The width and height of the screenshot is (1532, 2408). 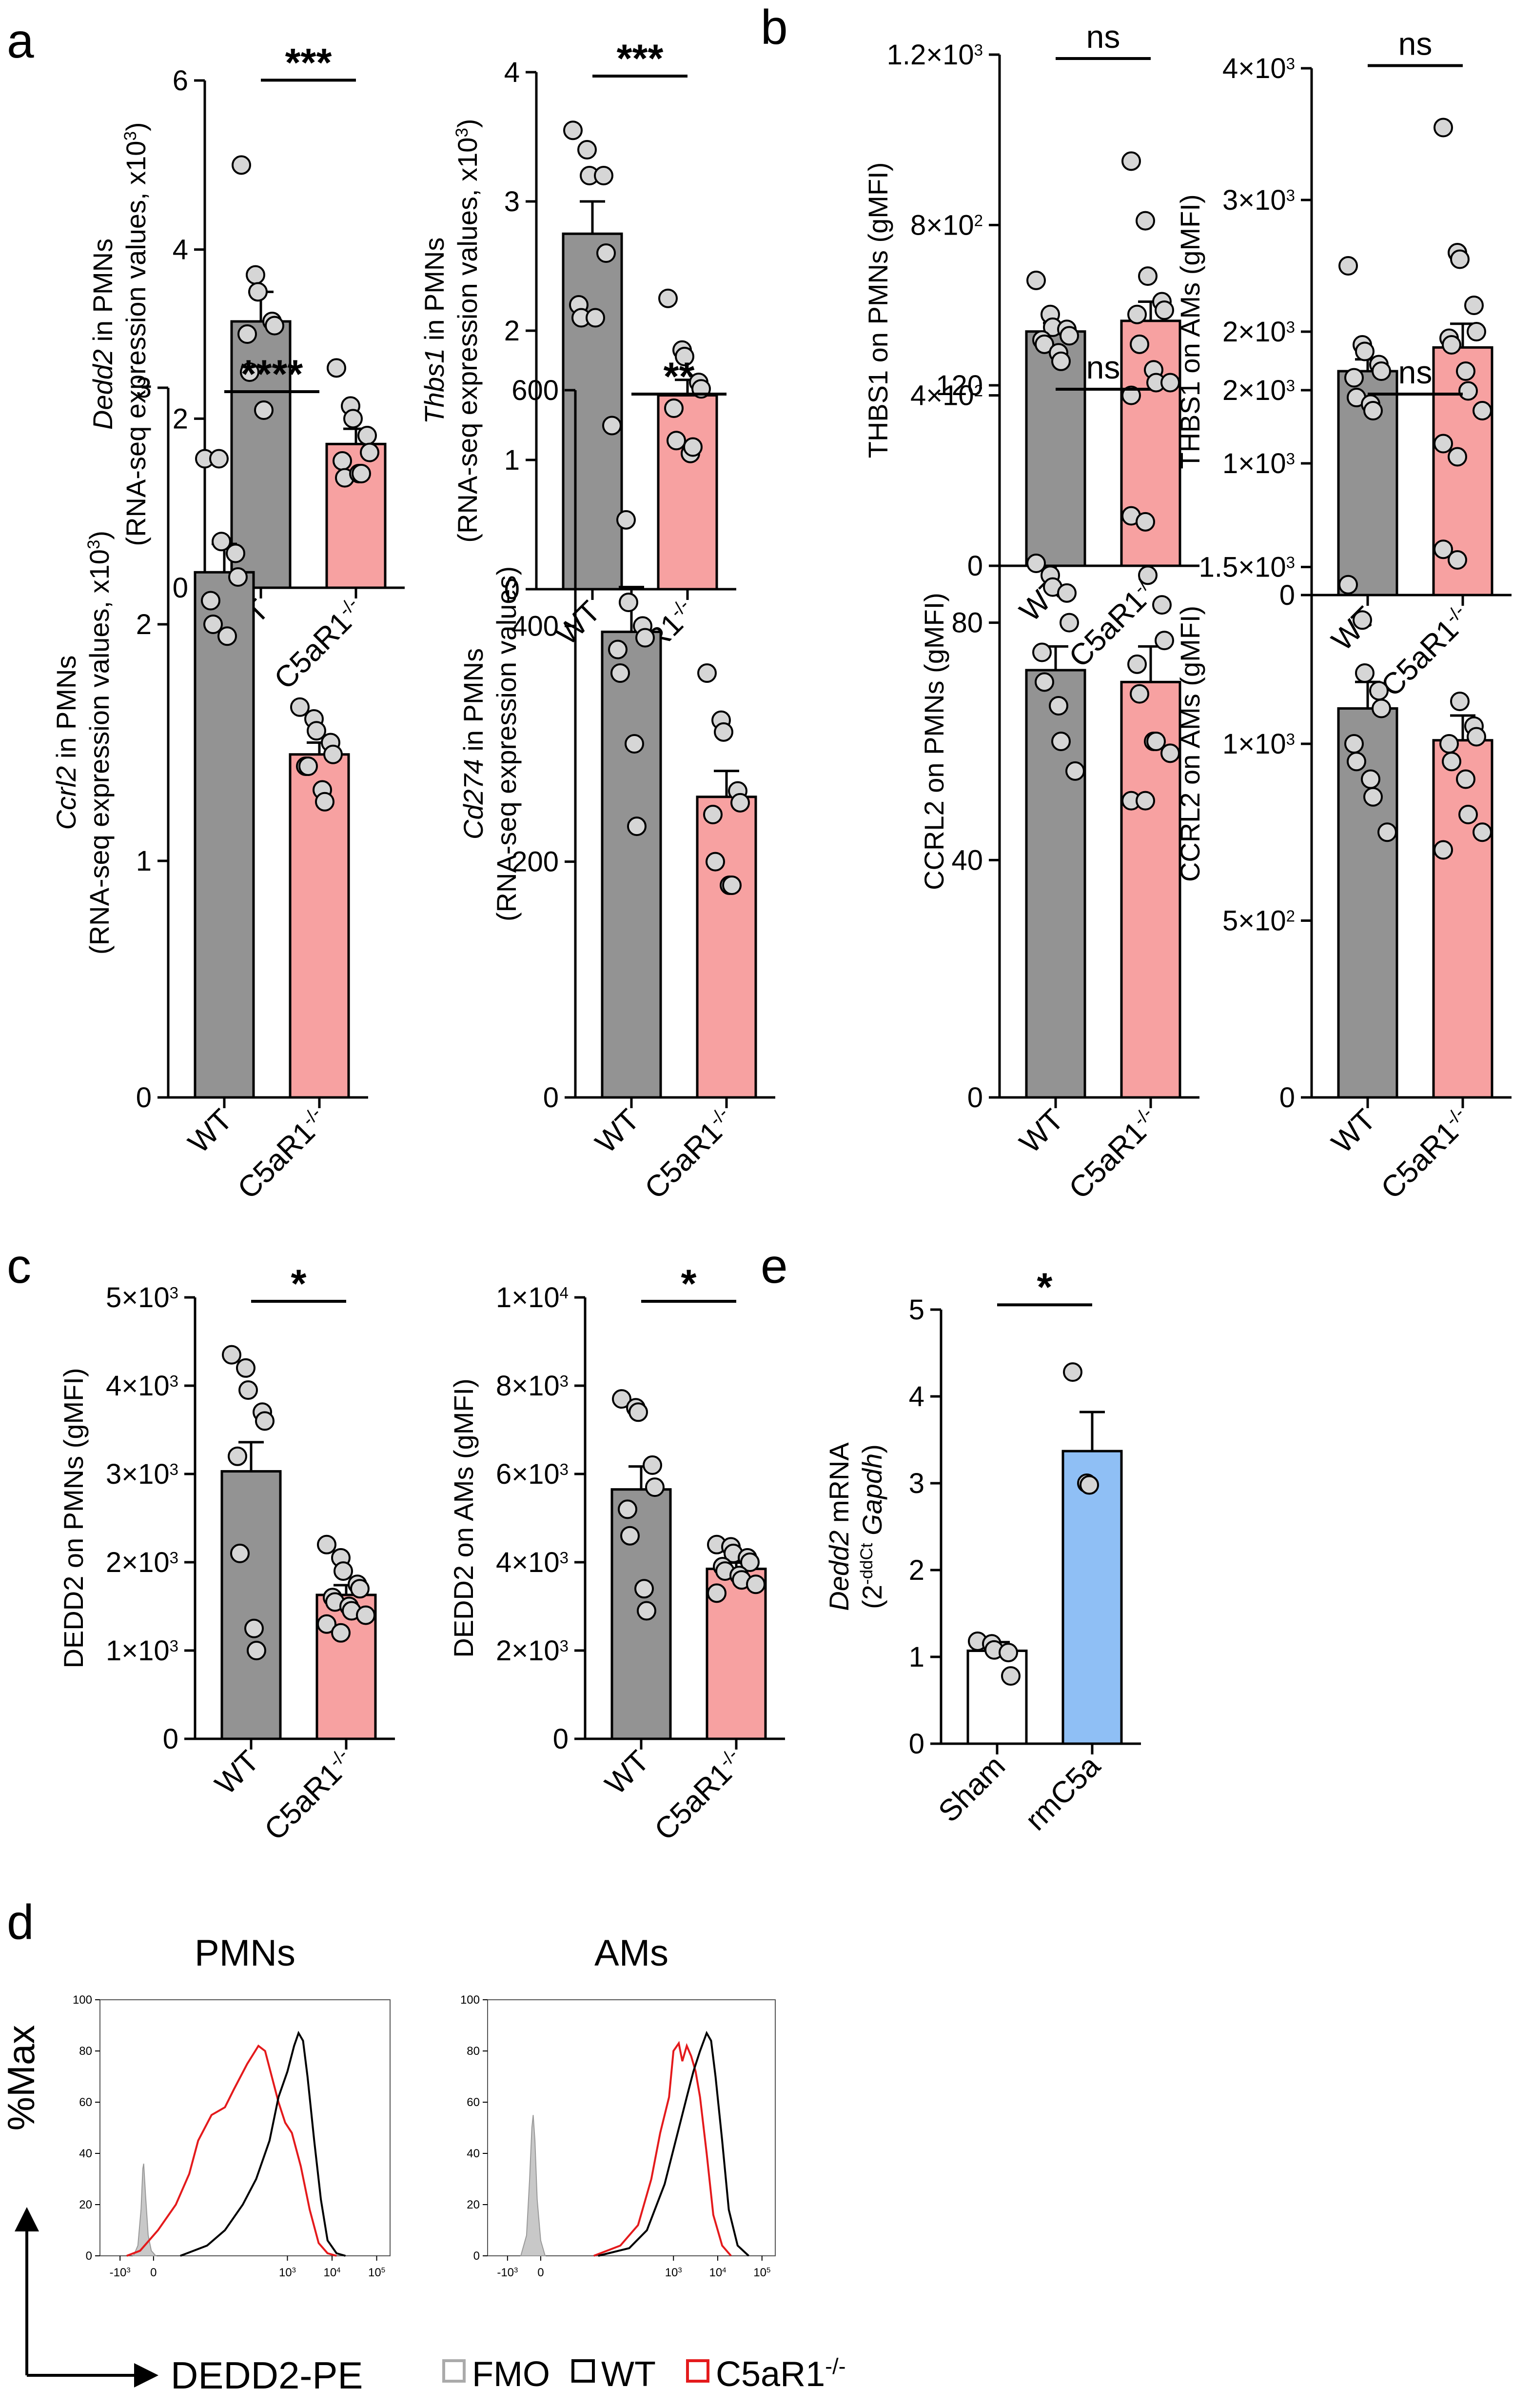 What do you see at coordinates (21, 2078) in the screenshot?
I see `y-axis-title: %Max` at bounding box center [21, 2078].